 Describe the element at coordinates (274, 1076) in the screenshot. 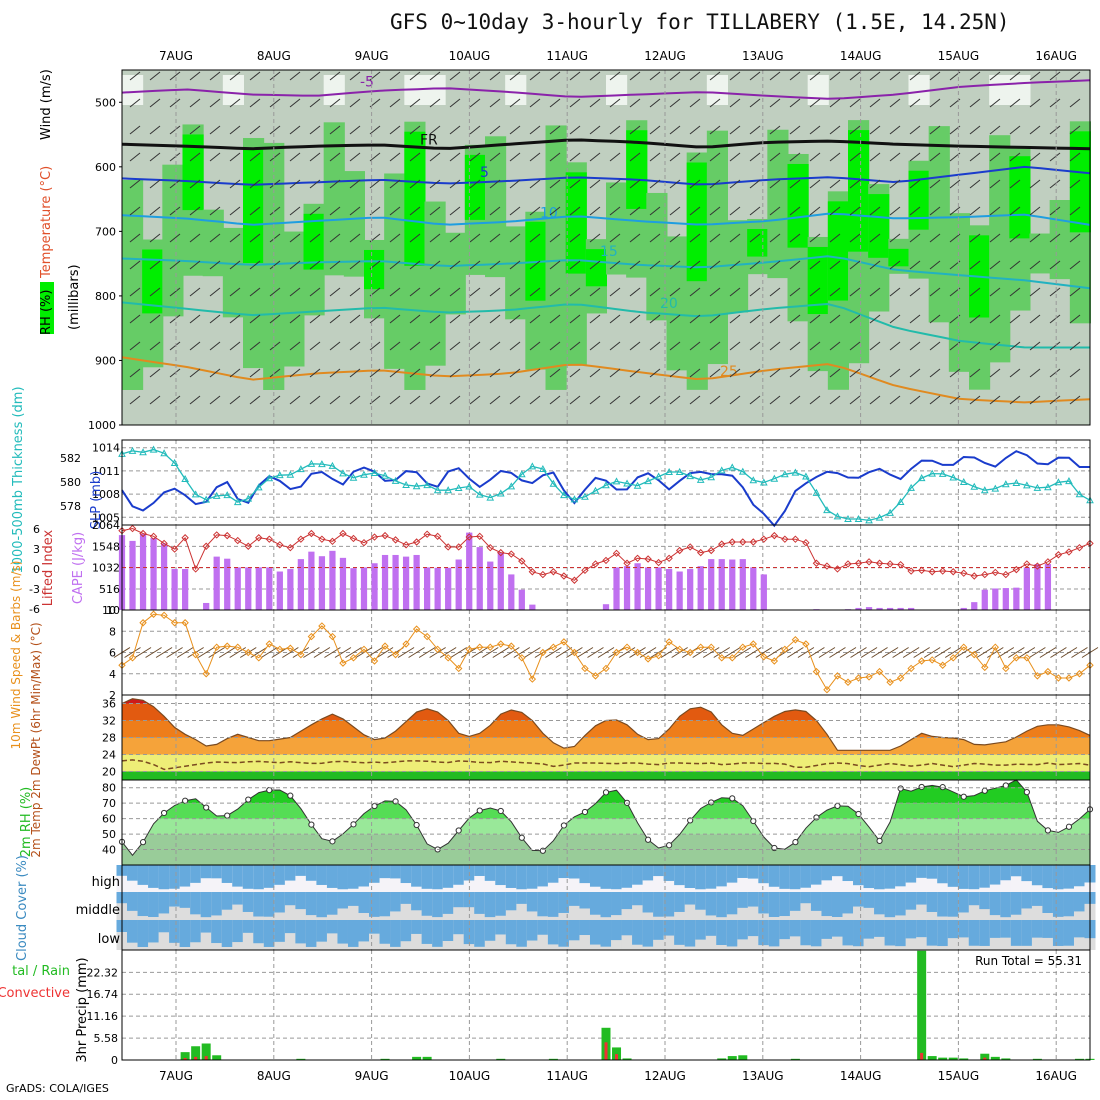

I see `date-label-bottom: 8AUG` at that location.